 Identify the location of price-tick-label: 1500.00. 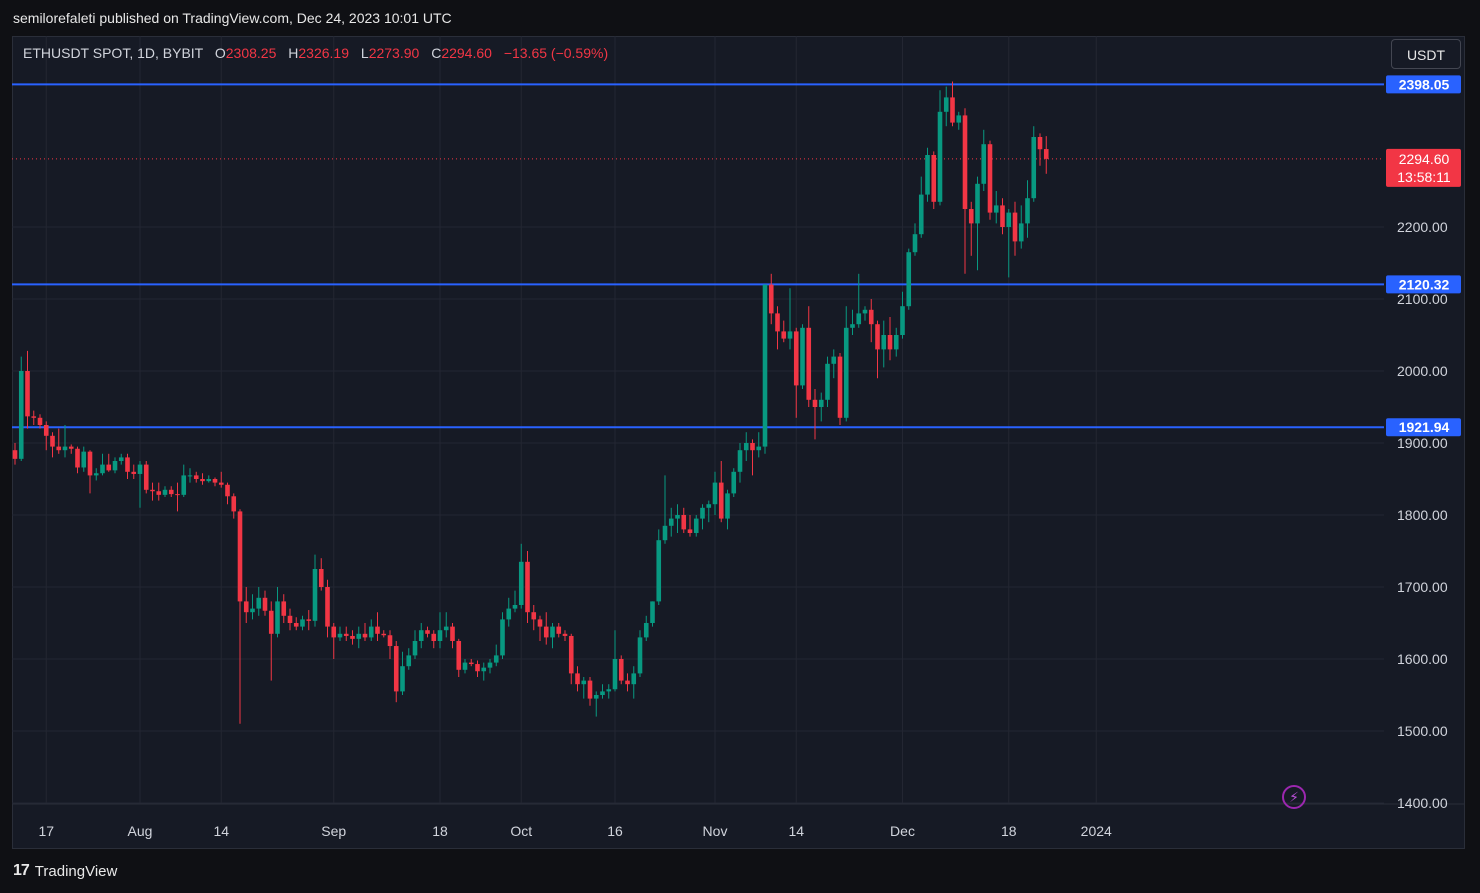
(1422, 731).